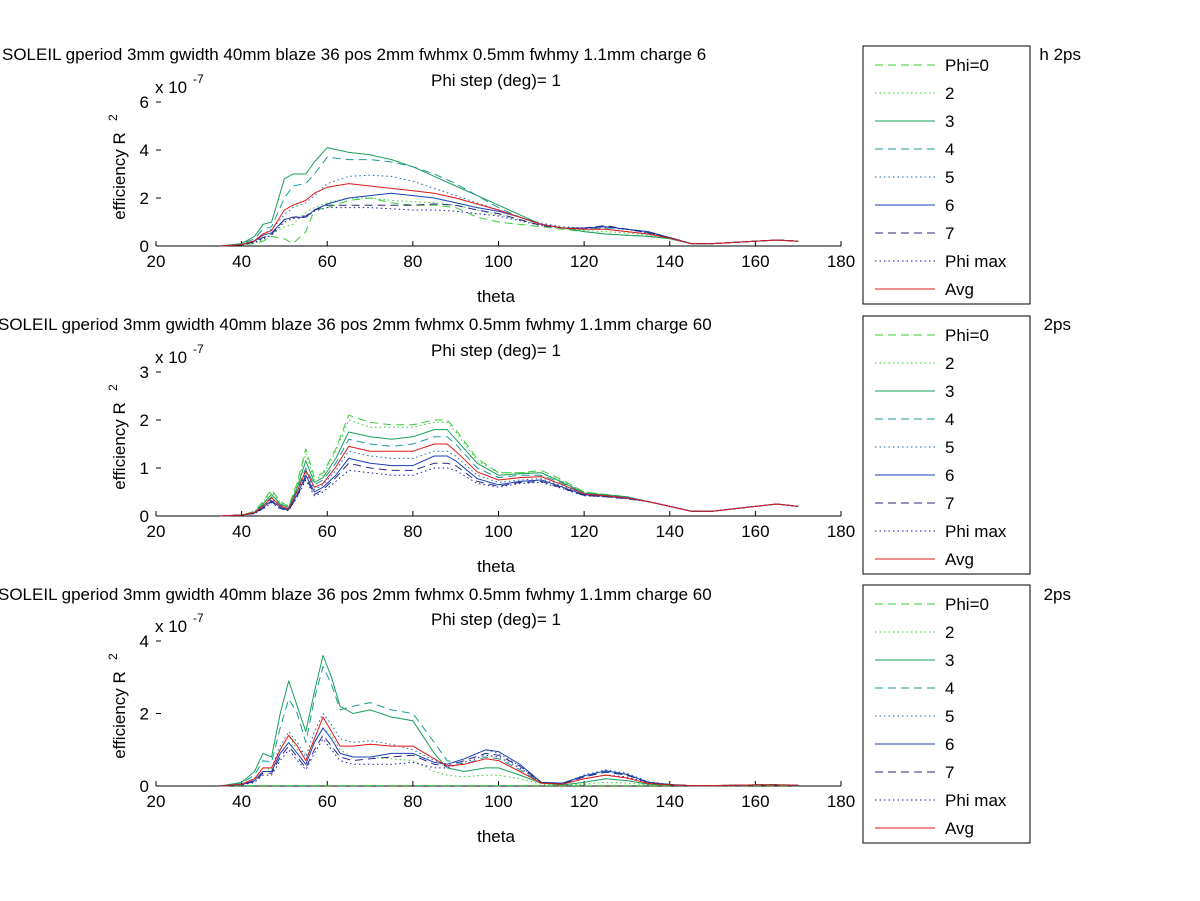 The height and width of the screenshot is (901, 1200). What do you see at coordinates (509, 227) in the screenshot?
I see `series-line-phi-max` at bounding box center [509, 227].